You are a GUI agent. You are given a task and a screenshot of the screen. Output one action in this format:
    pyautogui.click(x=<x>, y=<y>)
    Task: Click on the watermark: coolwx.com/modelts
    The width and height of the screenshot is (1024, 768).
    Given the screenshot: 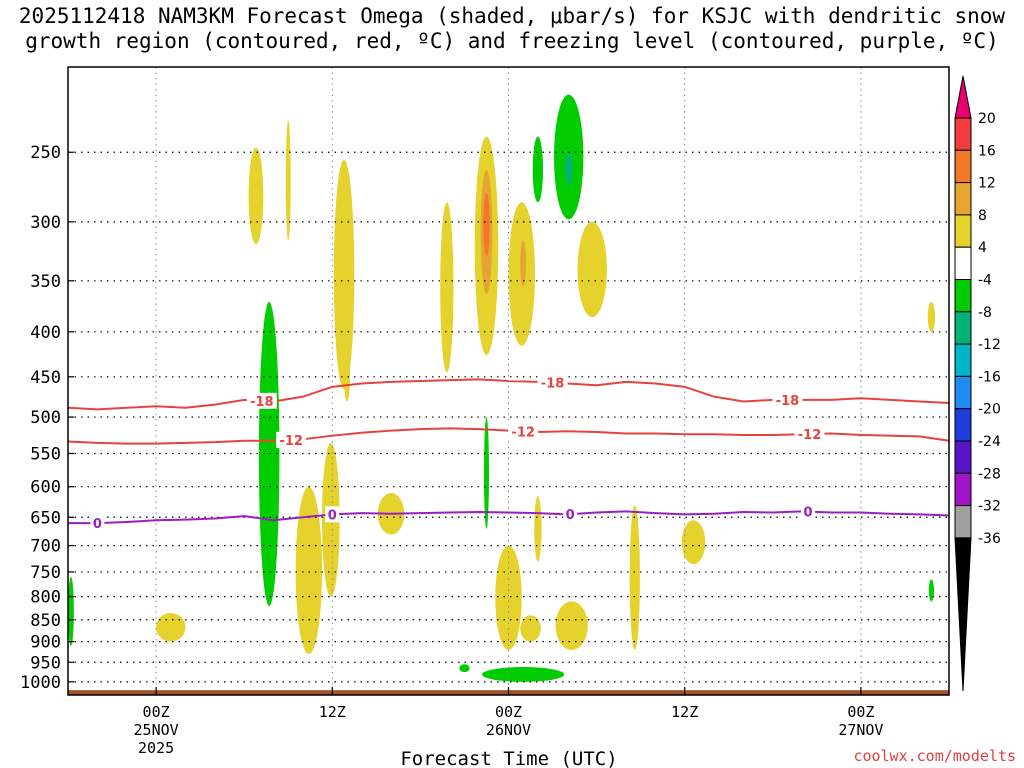 What is the action you would take?
    pyautogui.click(x=934, y=756)
    